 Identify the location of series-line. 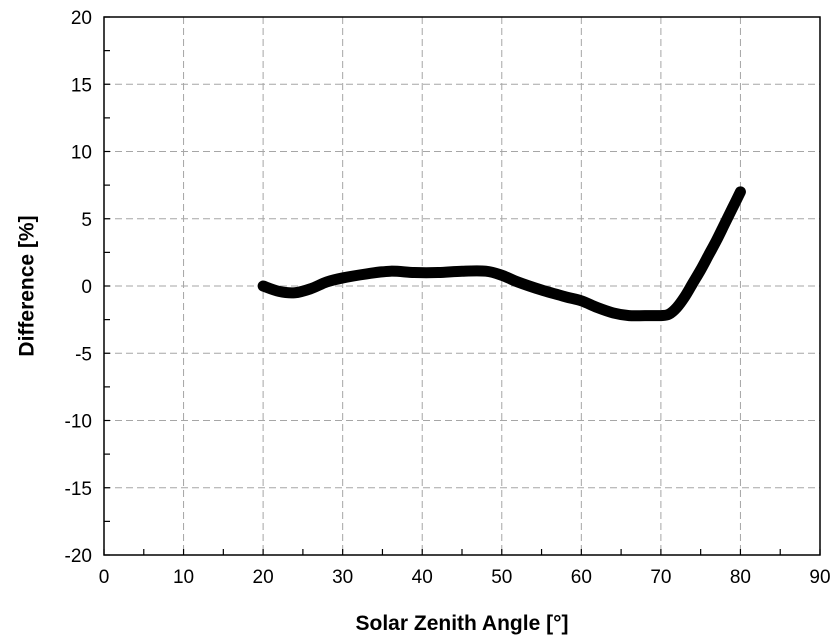
(501, 254).